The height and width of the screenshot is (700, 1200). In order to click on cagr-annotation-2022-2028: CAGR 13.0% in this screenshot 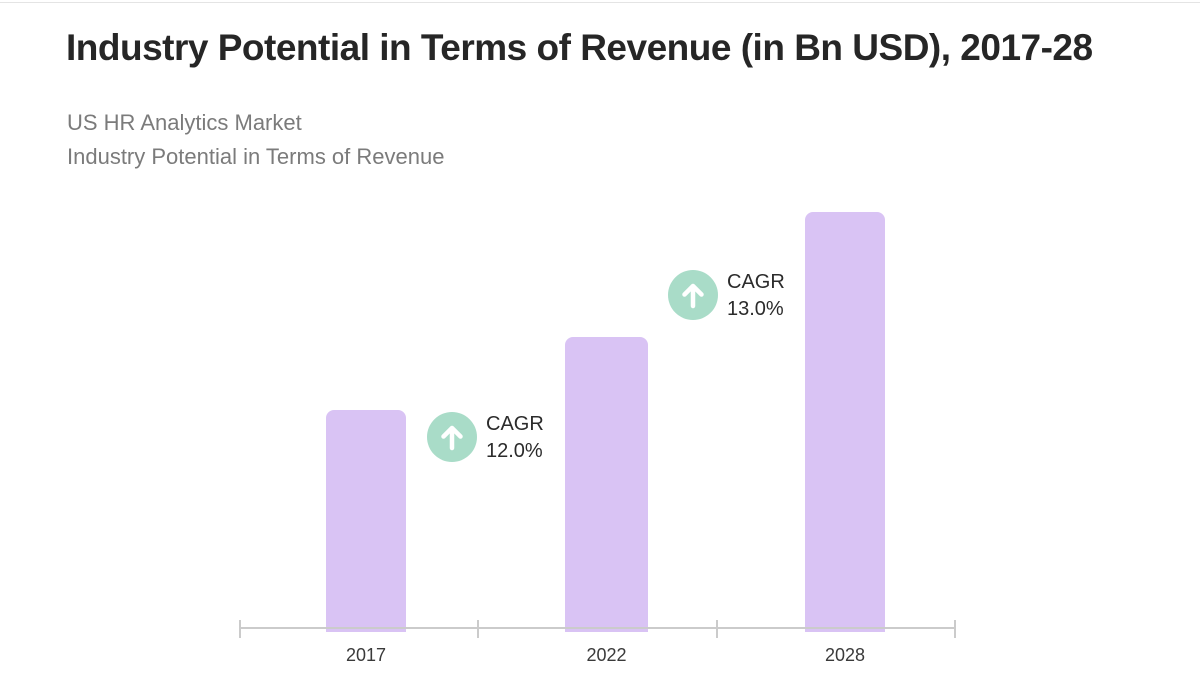, I will do `click(756, 296)`.